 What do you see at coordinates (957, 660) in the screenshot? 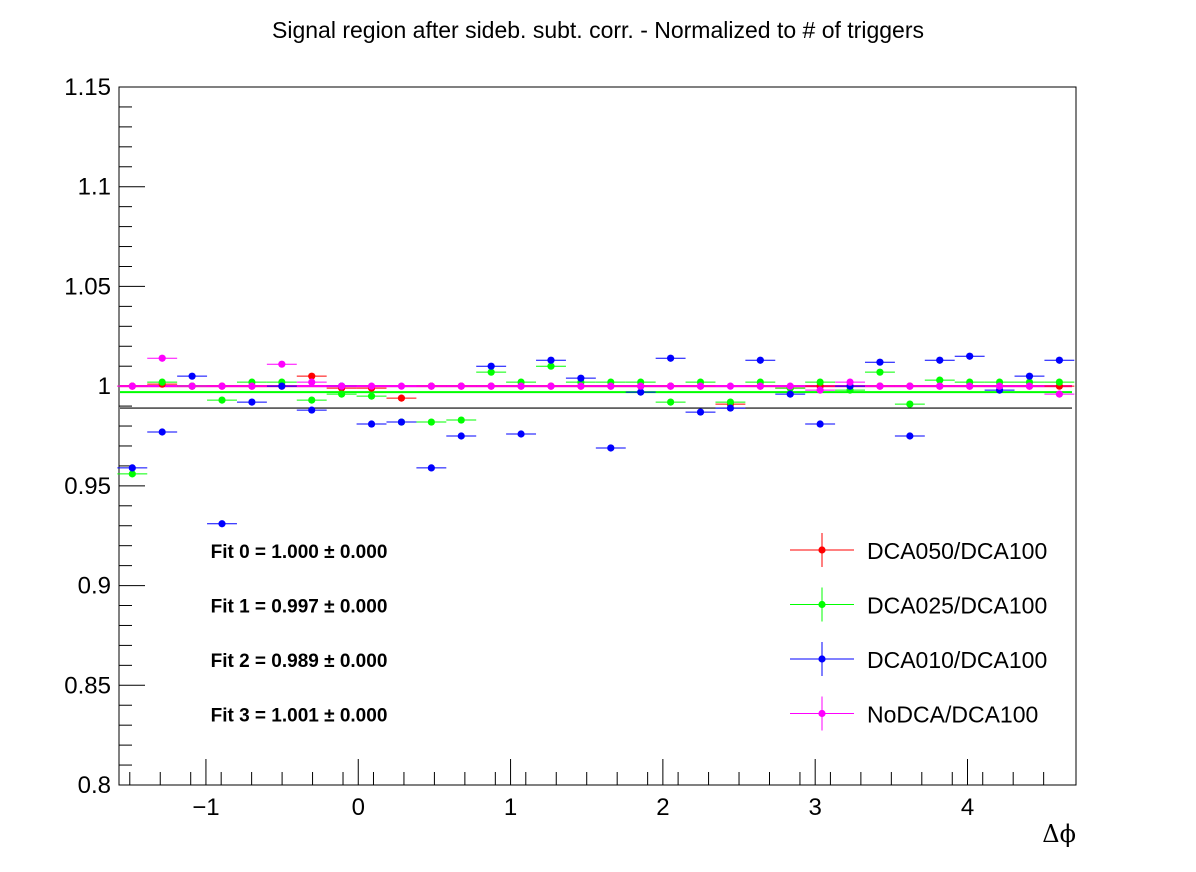
I see `legend-label: DCA010/DCA100` at bounding box center [957, 660].